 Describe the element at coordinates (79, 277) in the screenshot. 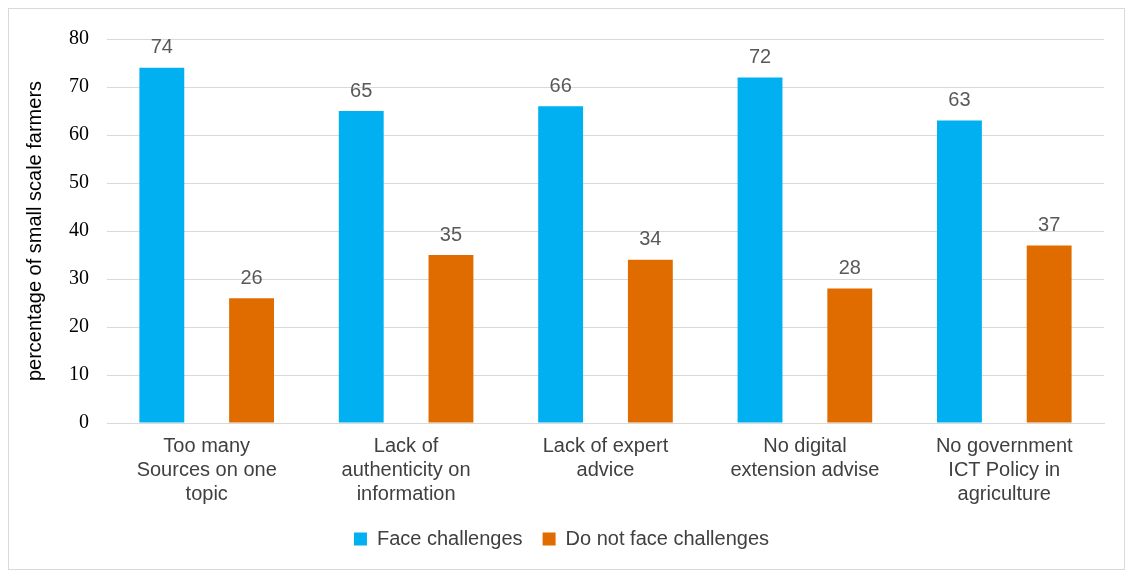

I see `y-tick-label: 30` at that location.